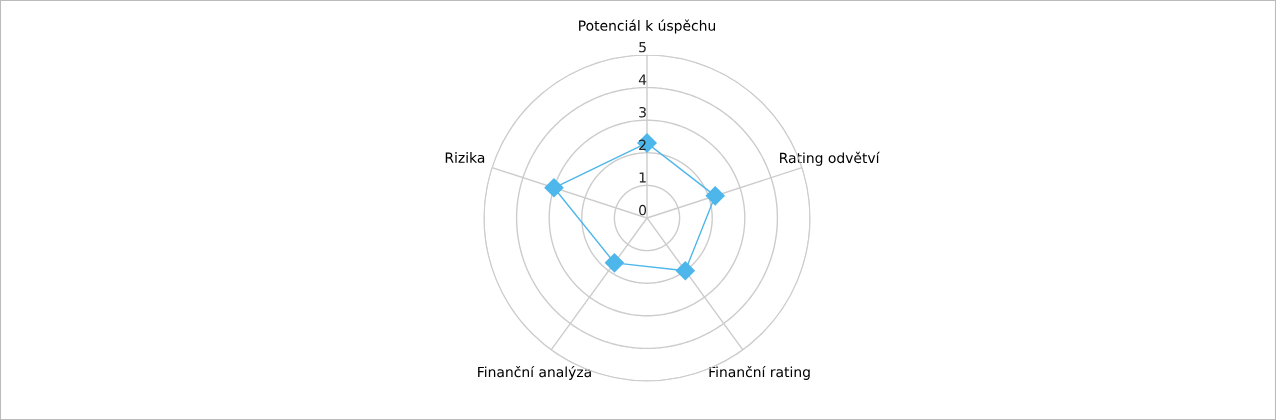  Describe the element at coordinates (642, 79) in the screenshot. I see `y-tick-label: 4` at that location.